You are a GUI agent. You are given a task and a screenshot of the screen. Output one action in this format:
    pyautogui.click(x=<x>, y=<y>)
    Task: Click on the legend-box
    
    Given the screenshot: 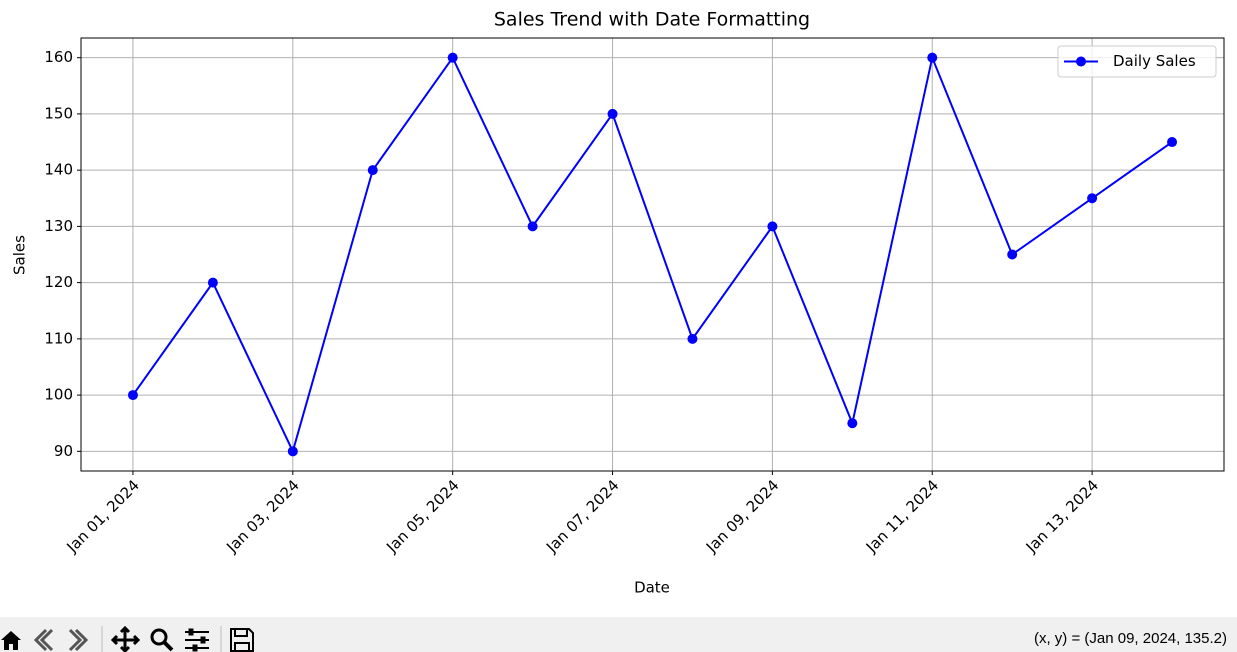 What is the action you would take?
    pyautogui.click(x=1137, y=61)
    